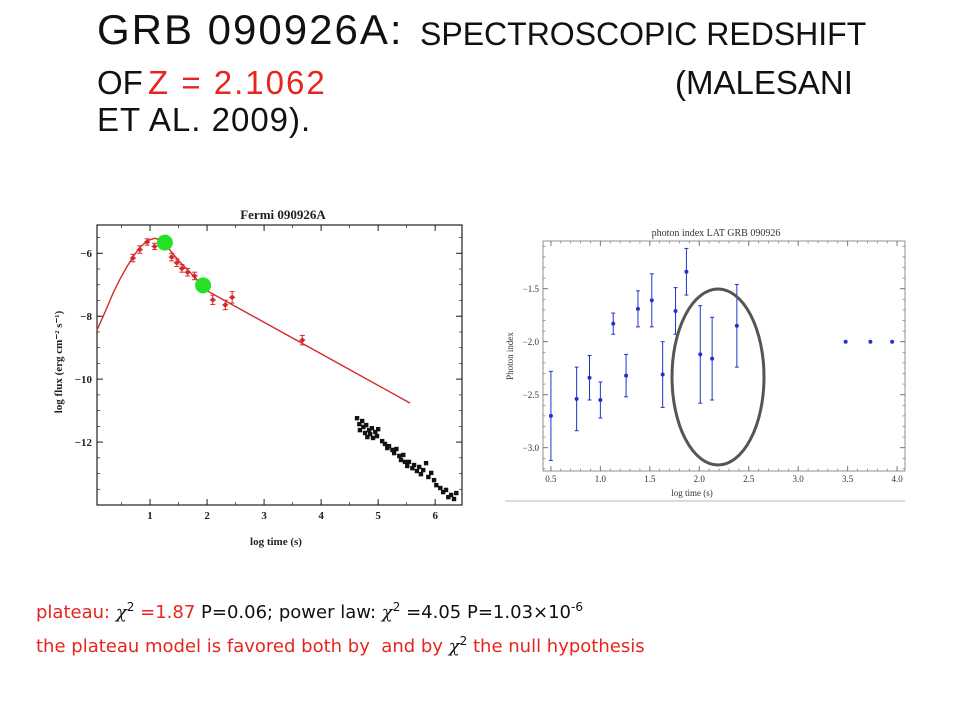  I want to click on title-prefix: GRB 090926A:, so click(250, 29).